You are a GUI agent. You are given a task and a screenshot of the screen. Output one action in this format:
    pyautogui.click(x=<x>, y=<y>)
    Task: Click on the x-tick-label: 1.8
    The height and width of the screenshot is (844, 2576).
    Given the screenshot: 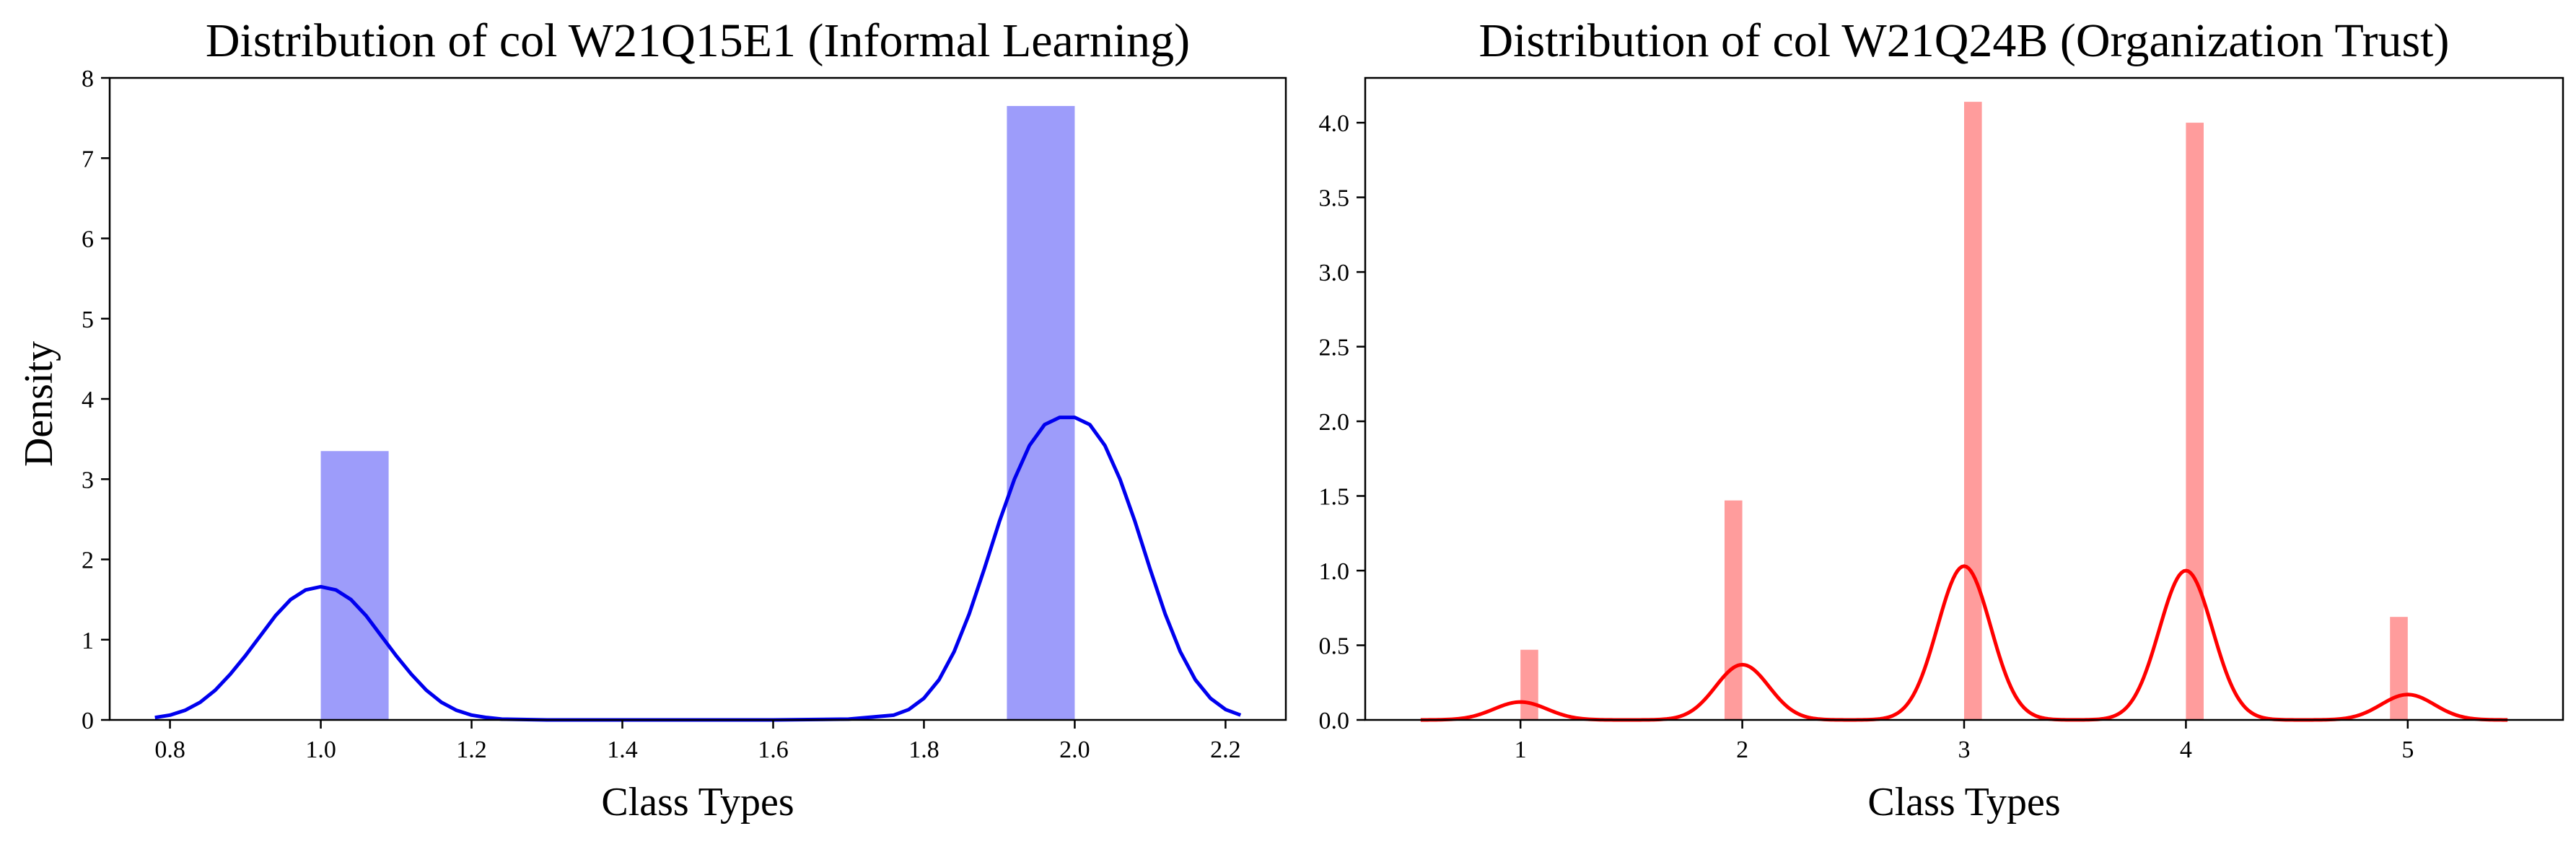 What is the action you would take?
    pyautogui.click(x=924, y=750)
    